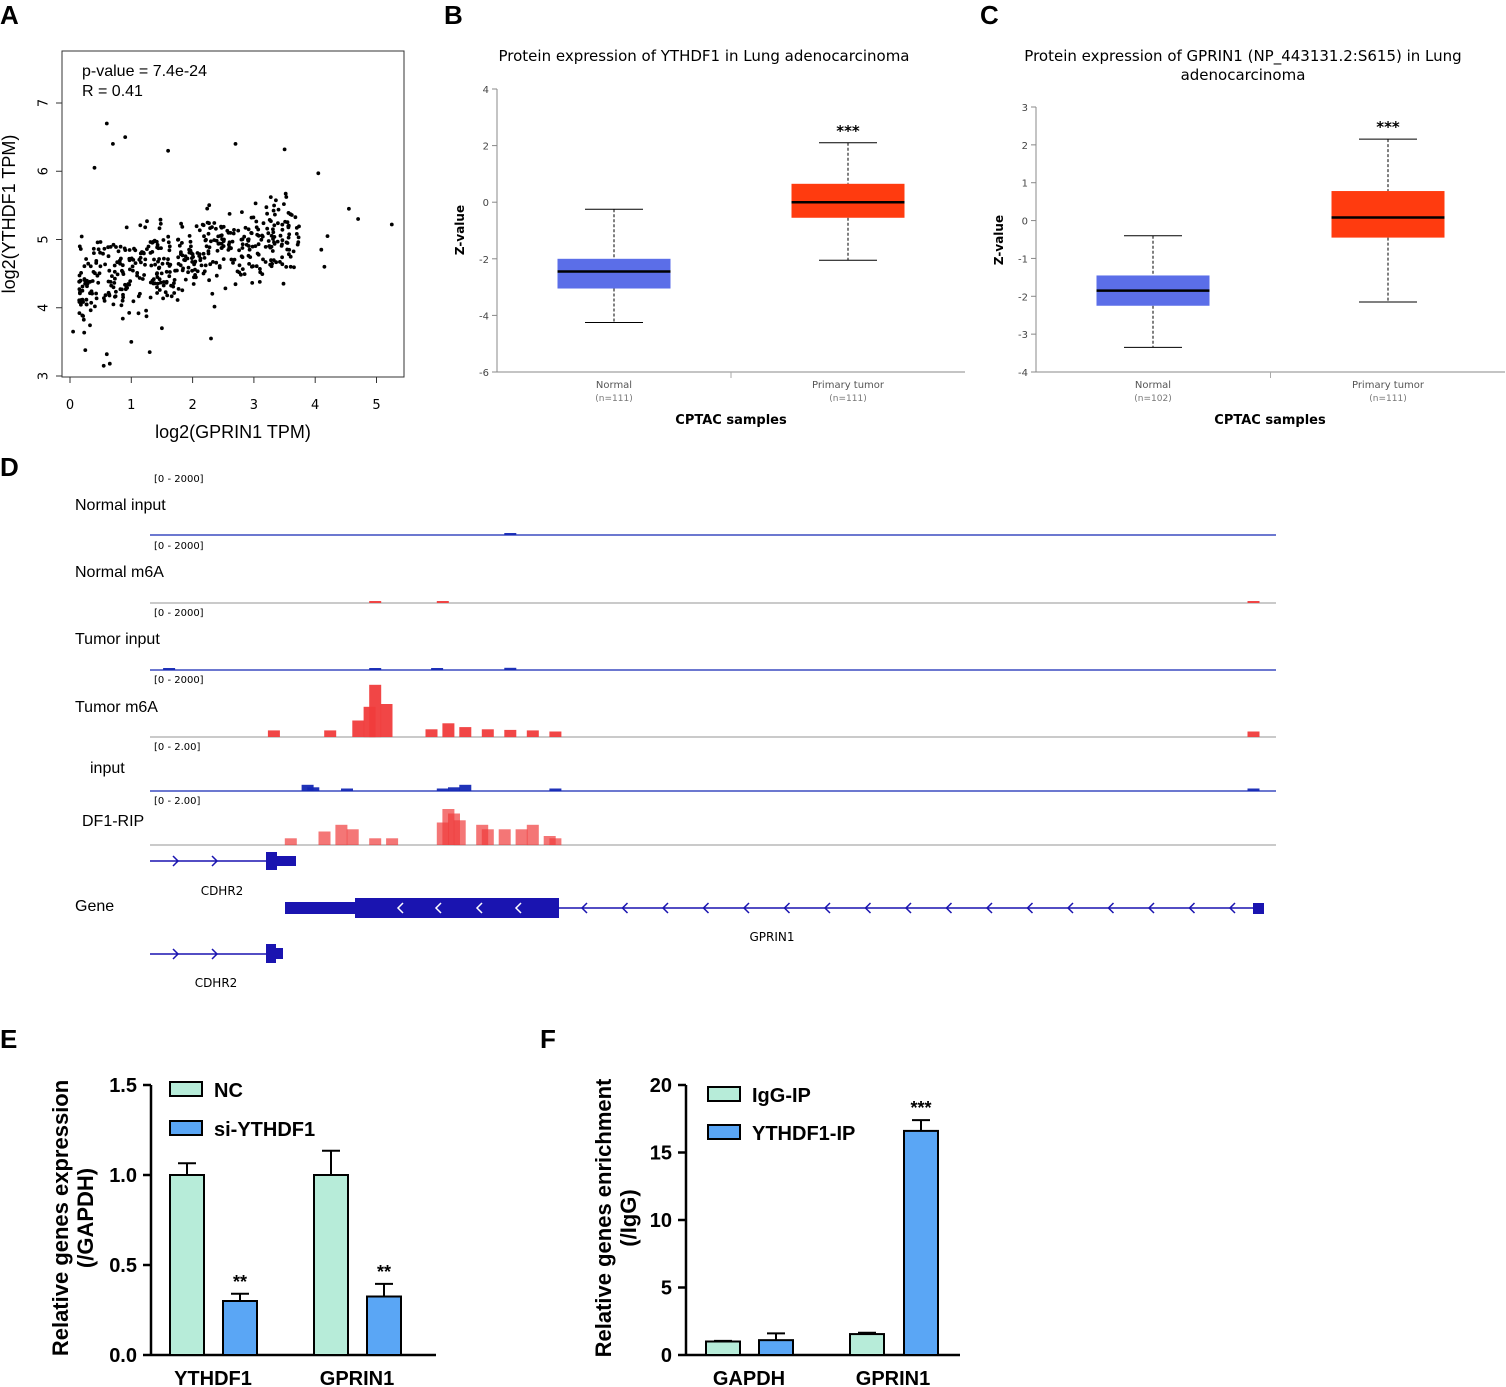 This screenshot has height=1387, width=1506. Describe the element at coordinates (131, 405) in the screenshot. I see `scatter-x-tick-label: 1` at that location.